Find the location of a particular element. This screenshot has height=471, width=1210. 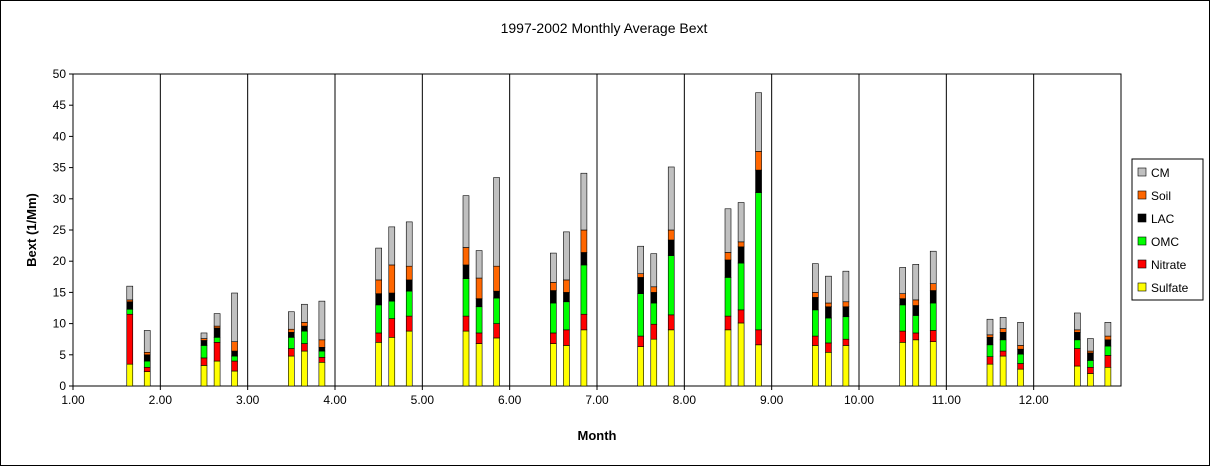

legend-label-omc: OMC is located at coordinates (1165, 242).